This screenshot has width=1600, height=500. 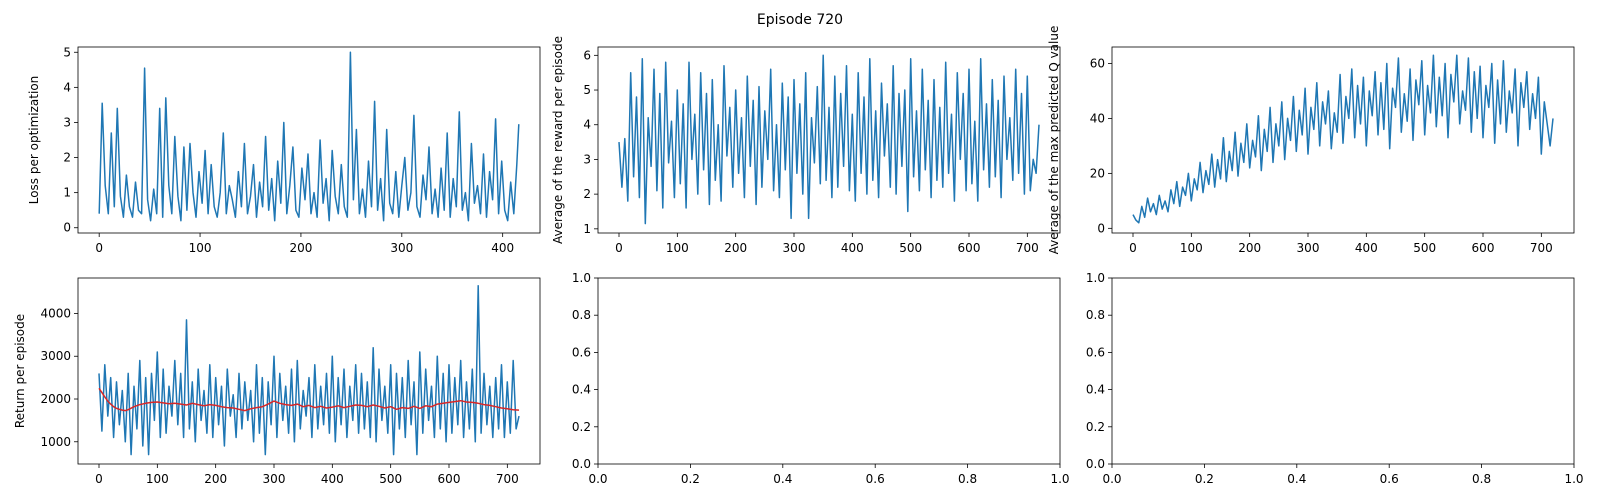 I want to click on empty-1-axes-frame, so click(x=829, y=371).